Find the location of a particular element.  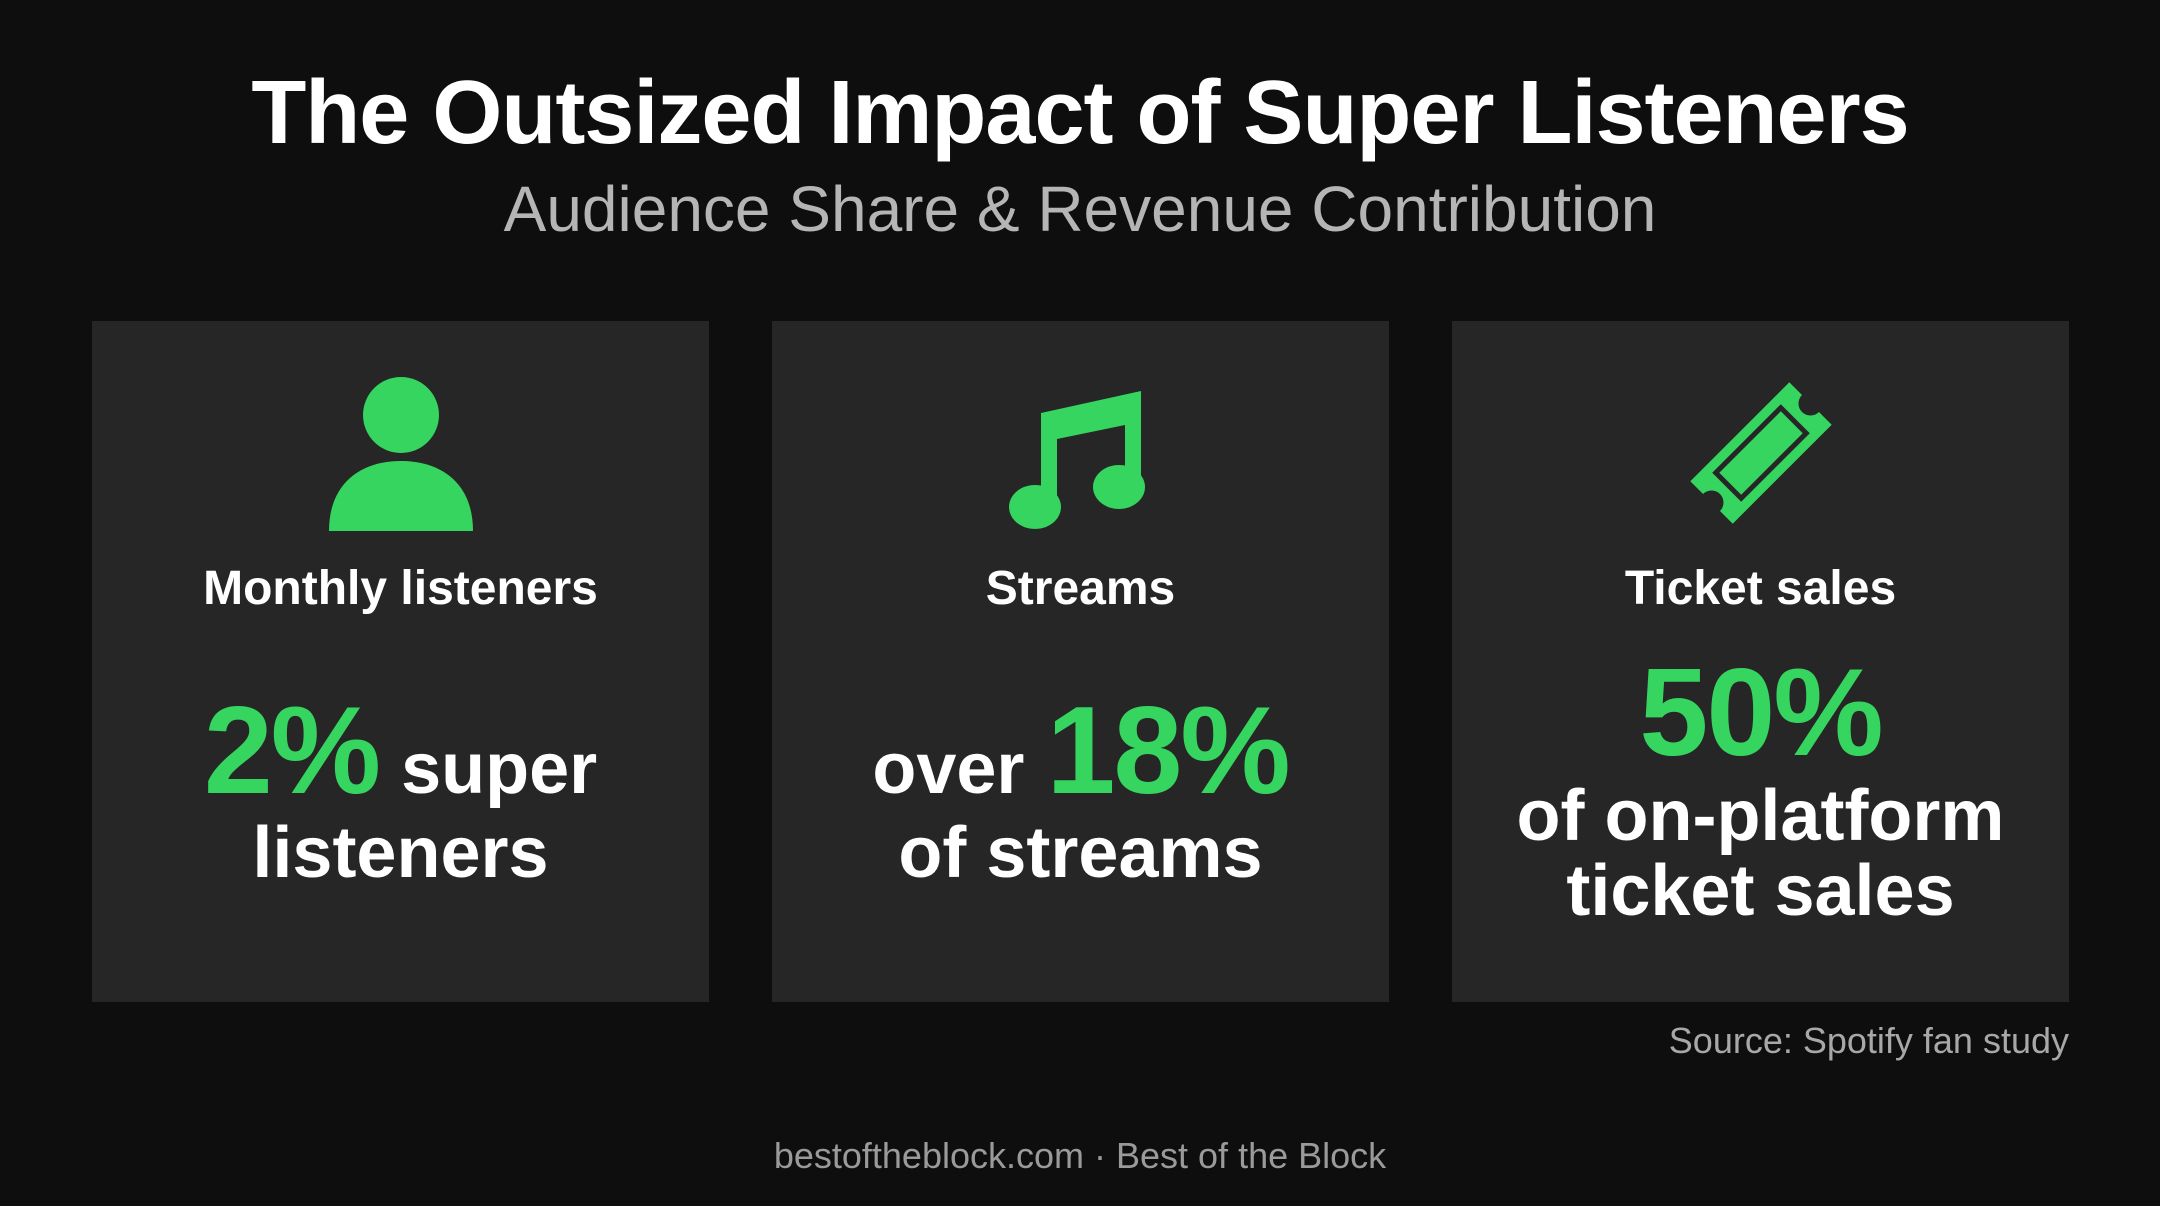

title: The Outsized Impact of Super Listeners is located at coordinates (1080, 113).